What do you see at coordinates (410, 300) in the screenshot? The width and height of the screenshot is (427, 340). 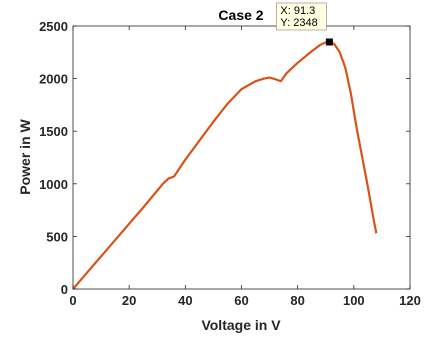 I see `x-tick-label: 120` at bounding box center [410, 300].